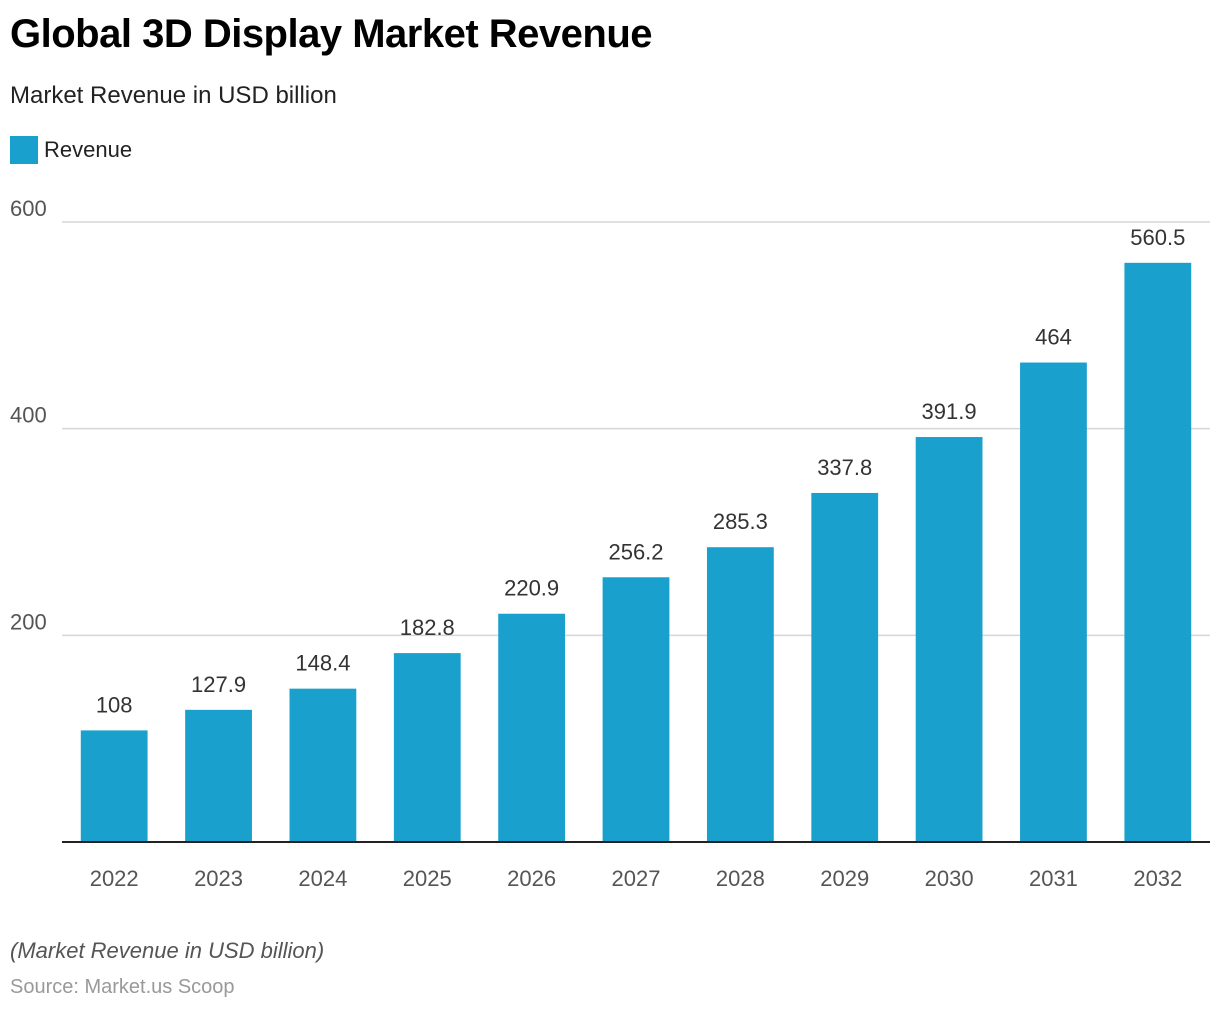 The image size is (1220, 1014). What do you see at coordinates (1157, 237) in the screenshot?
I see `data-label: 560.5` at bounding box center [1157, 237].